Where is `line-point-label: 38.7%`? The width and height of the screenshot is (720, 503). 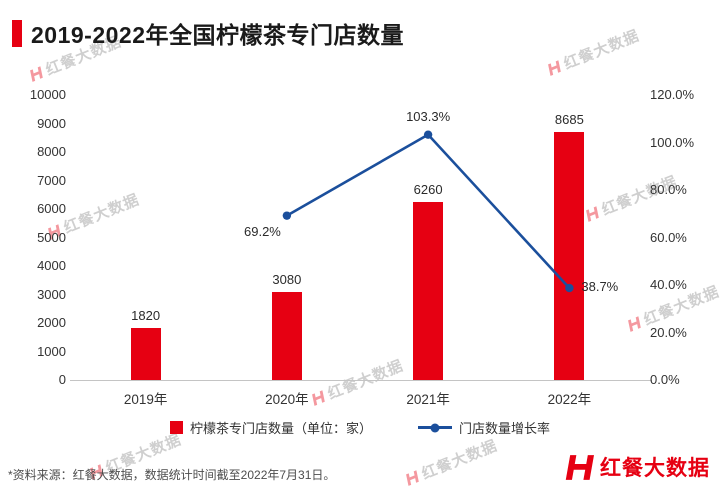 line-point-label: 38.7% is located at coordinates (600, 287).